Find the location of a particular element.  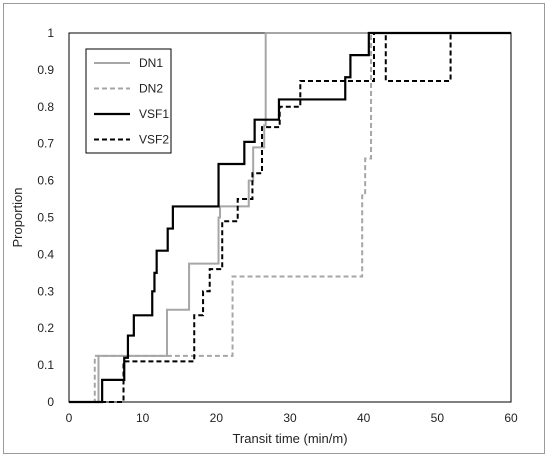

y-tick-label: 0.9 is located at coordinates (45, 70).